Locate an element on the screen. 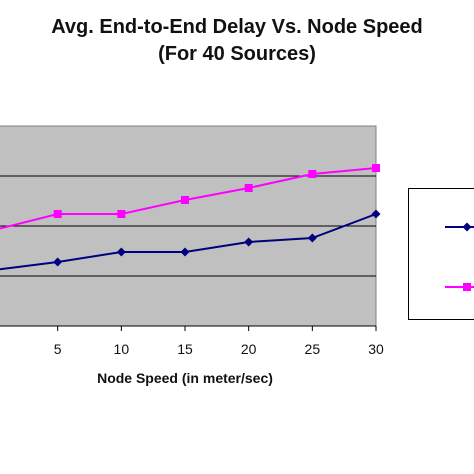 Image resolution: width=474 pixels, height=474 pixels. x-tick-label: 10 is located at coordinates (122, 349).